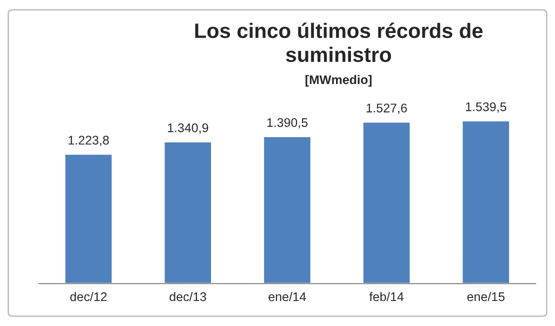 This screenshot has height=326, width=555. What do you see at coordinates (386, 109) in the screenshot?
I see `data-label: 1.527,6` at bounding box center [386, 109].